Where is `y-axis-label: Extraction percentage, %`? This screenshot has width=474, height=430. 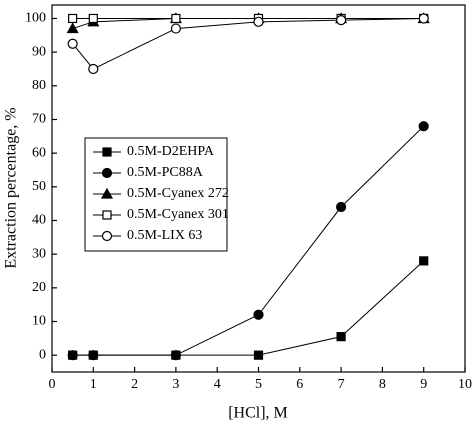 y-axis-label: Extraction percentage, % is located at coordinates (11, 187).